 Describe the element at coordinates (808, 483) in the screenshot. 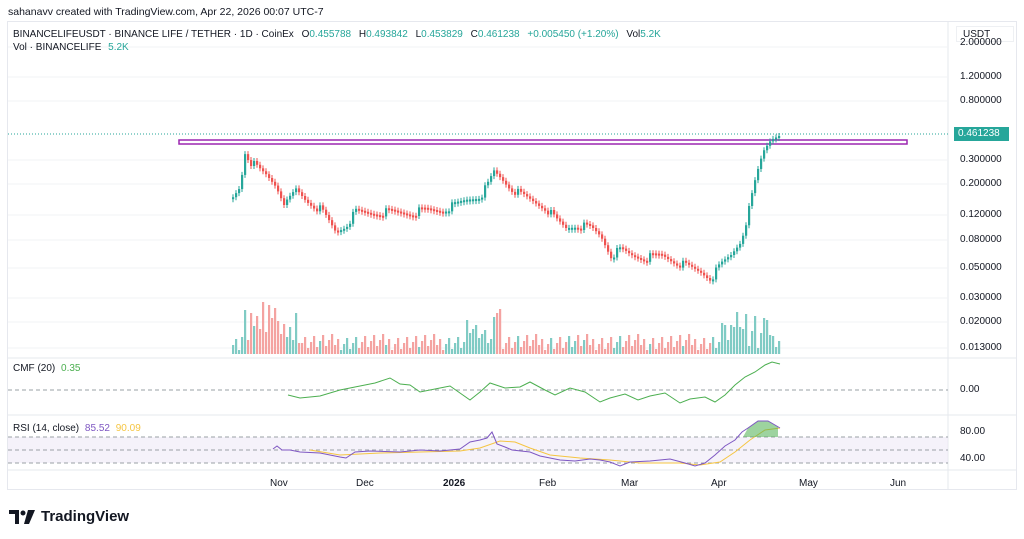

I see `month-may: May` at that location.